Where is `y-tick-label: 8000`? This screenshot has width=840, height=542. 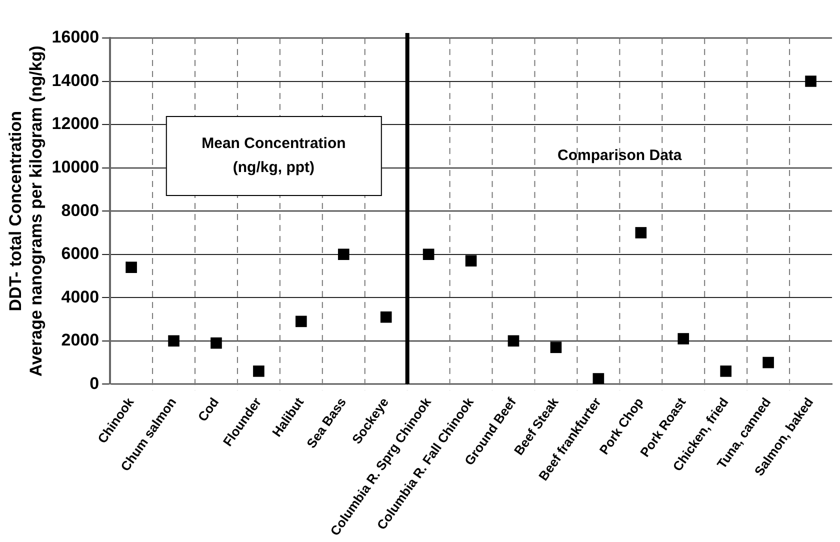 y-tick-label: 8000 is located at coordinates (80, 210).